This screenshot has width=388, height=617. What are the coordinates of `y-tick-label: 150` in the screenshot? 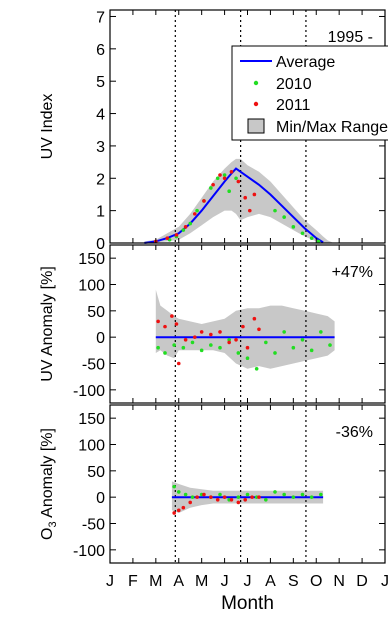 It's located at (91, 259).